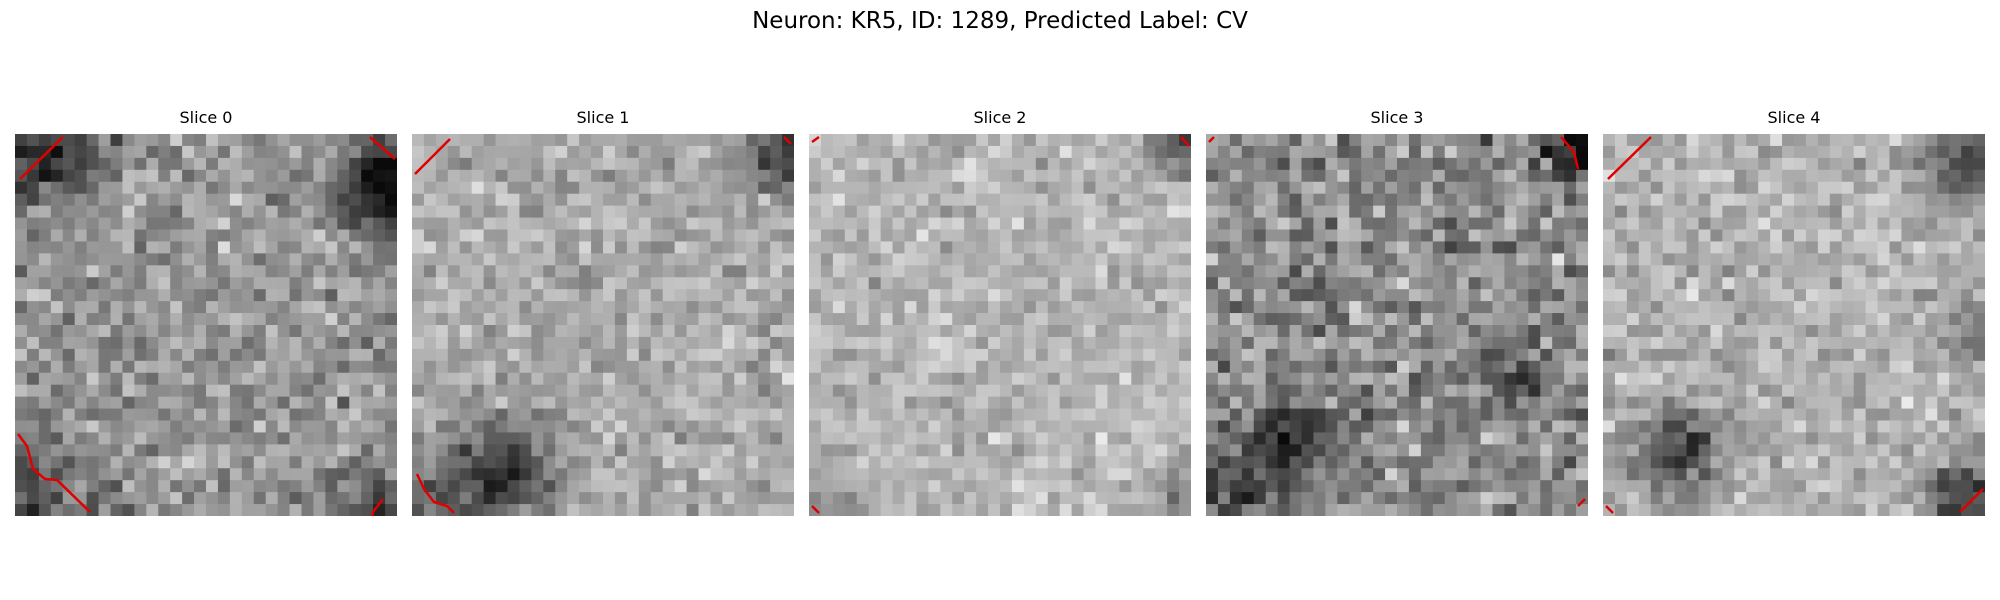 The height and width of the screenshot is (600, 2000). I want to click on slice-title: Slice 4, so click(1794, 117).